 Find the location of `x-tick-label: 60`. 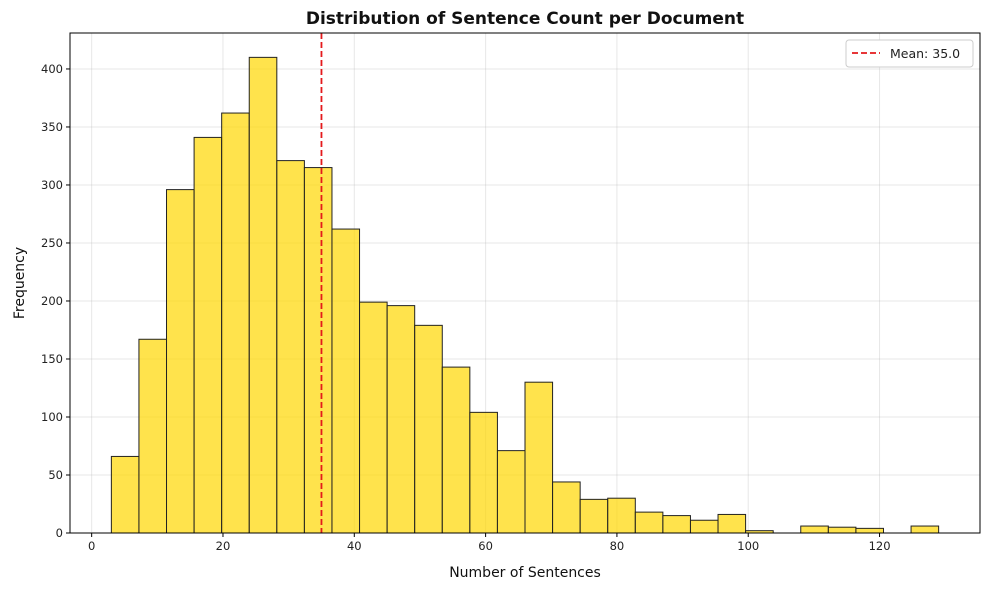

x-tick-label: 60 is located at coordinates (485, 546).